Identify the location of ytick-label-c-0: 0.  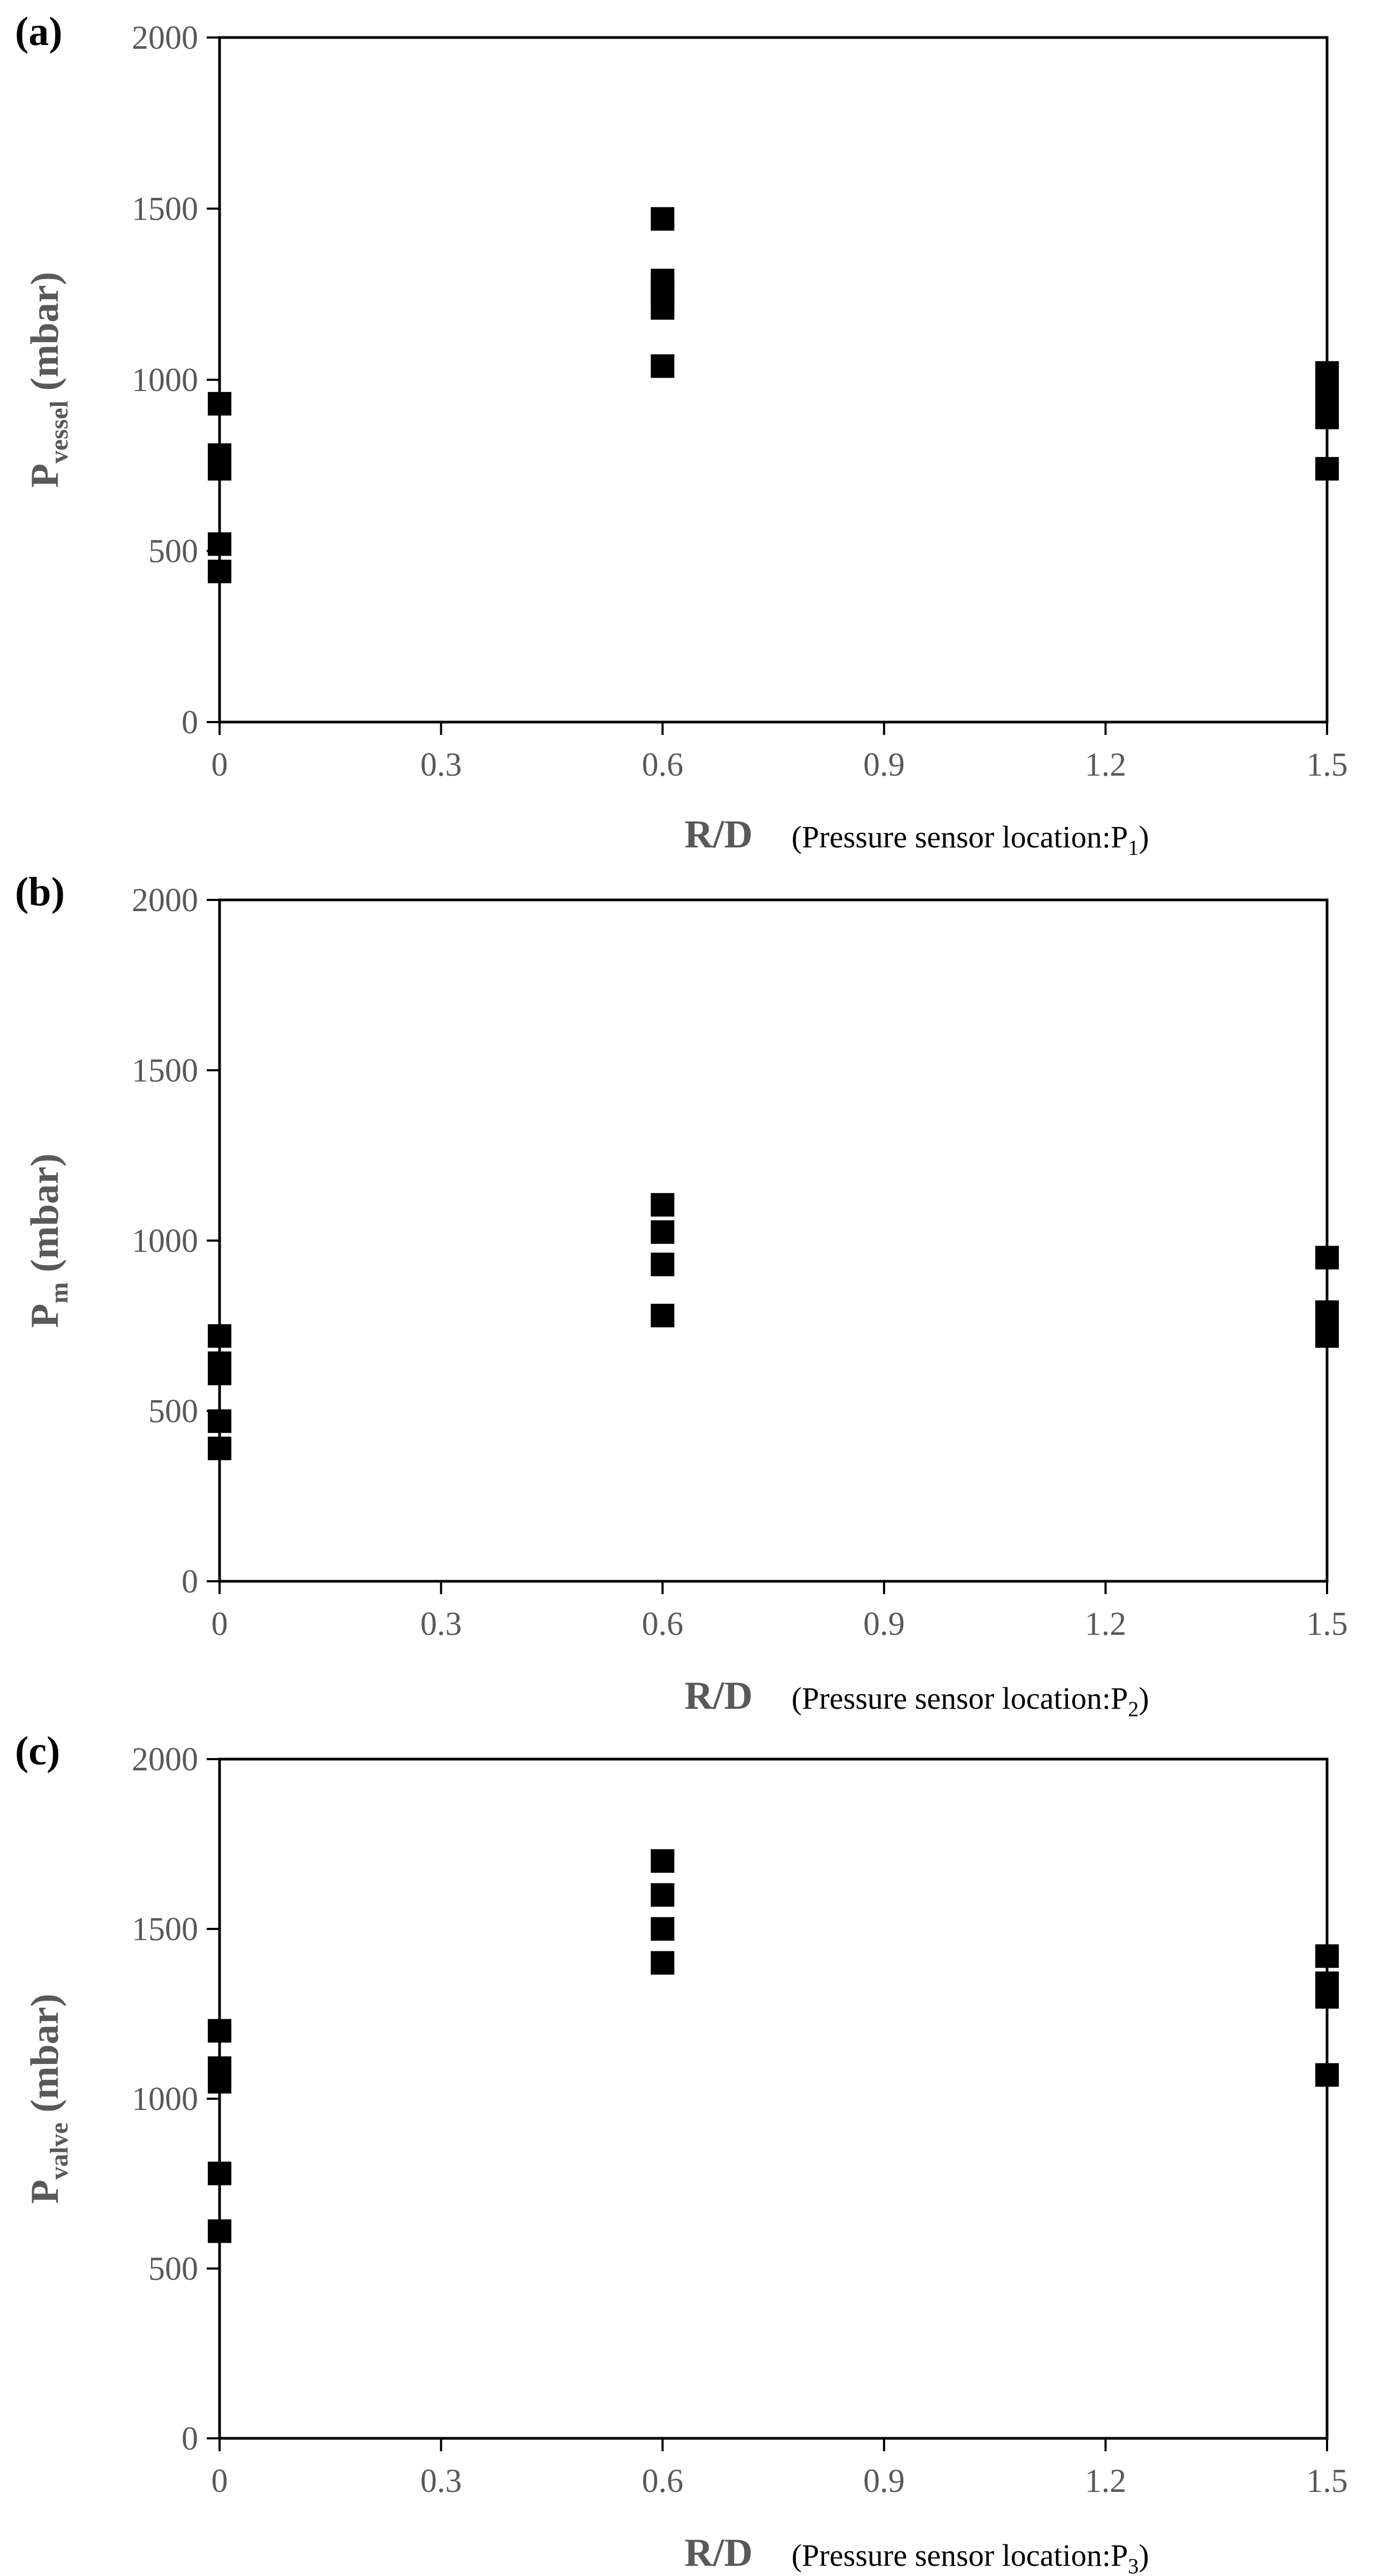
(190, 2439).